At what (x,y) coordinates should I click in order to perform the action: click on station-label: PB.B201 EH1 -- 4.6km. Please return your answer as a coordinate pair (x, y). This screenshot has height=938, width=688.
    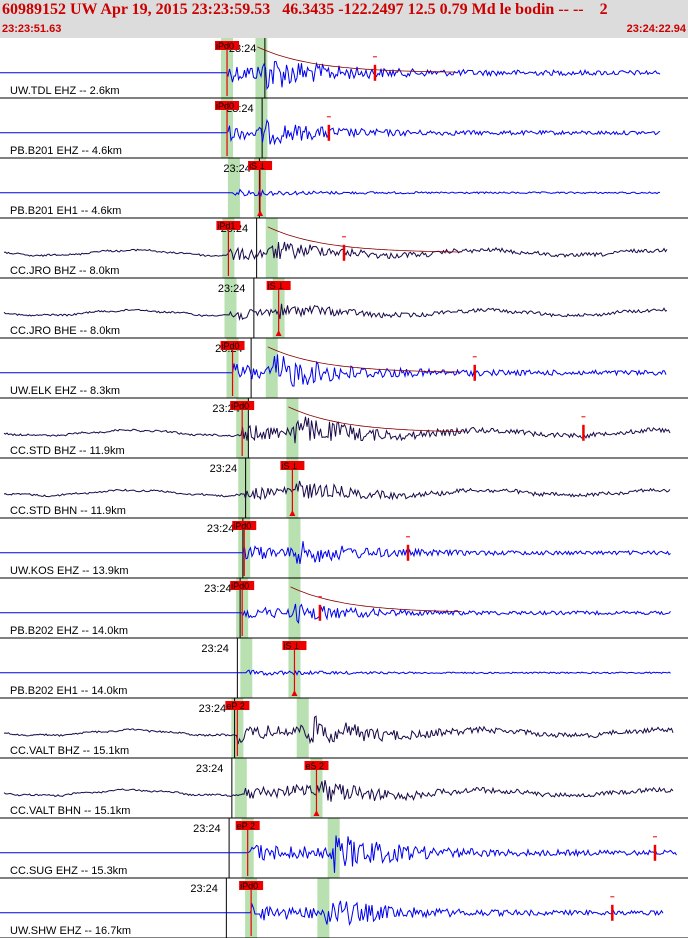
    Looking at the image, I should click on (65, 211).